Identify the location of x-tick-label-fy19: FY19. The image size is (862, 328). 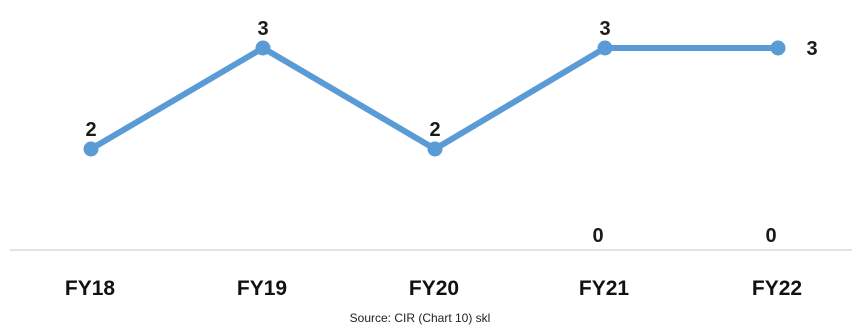
(262, 288).